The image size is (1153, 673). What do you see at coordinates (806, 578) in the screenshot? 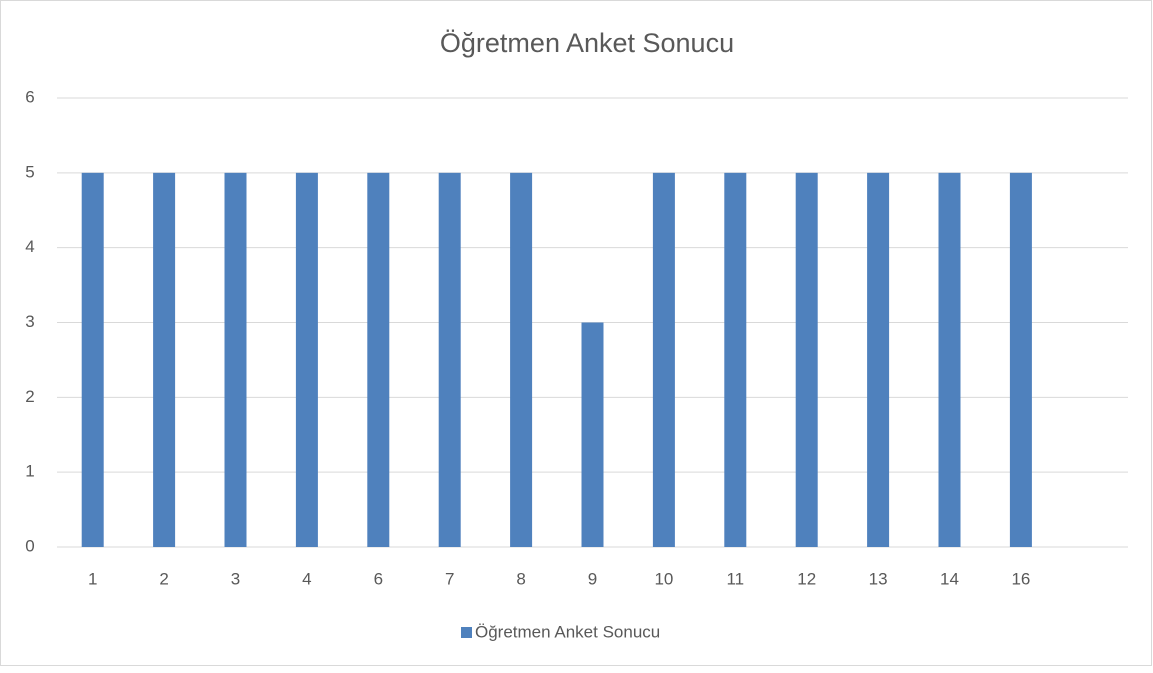
I see `x-tick-label: 12` at bounding box center [806, 578].